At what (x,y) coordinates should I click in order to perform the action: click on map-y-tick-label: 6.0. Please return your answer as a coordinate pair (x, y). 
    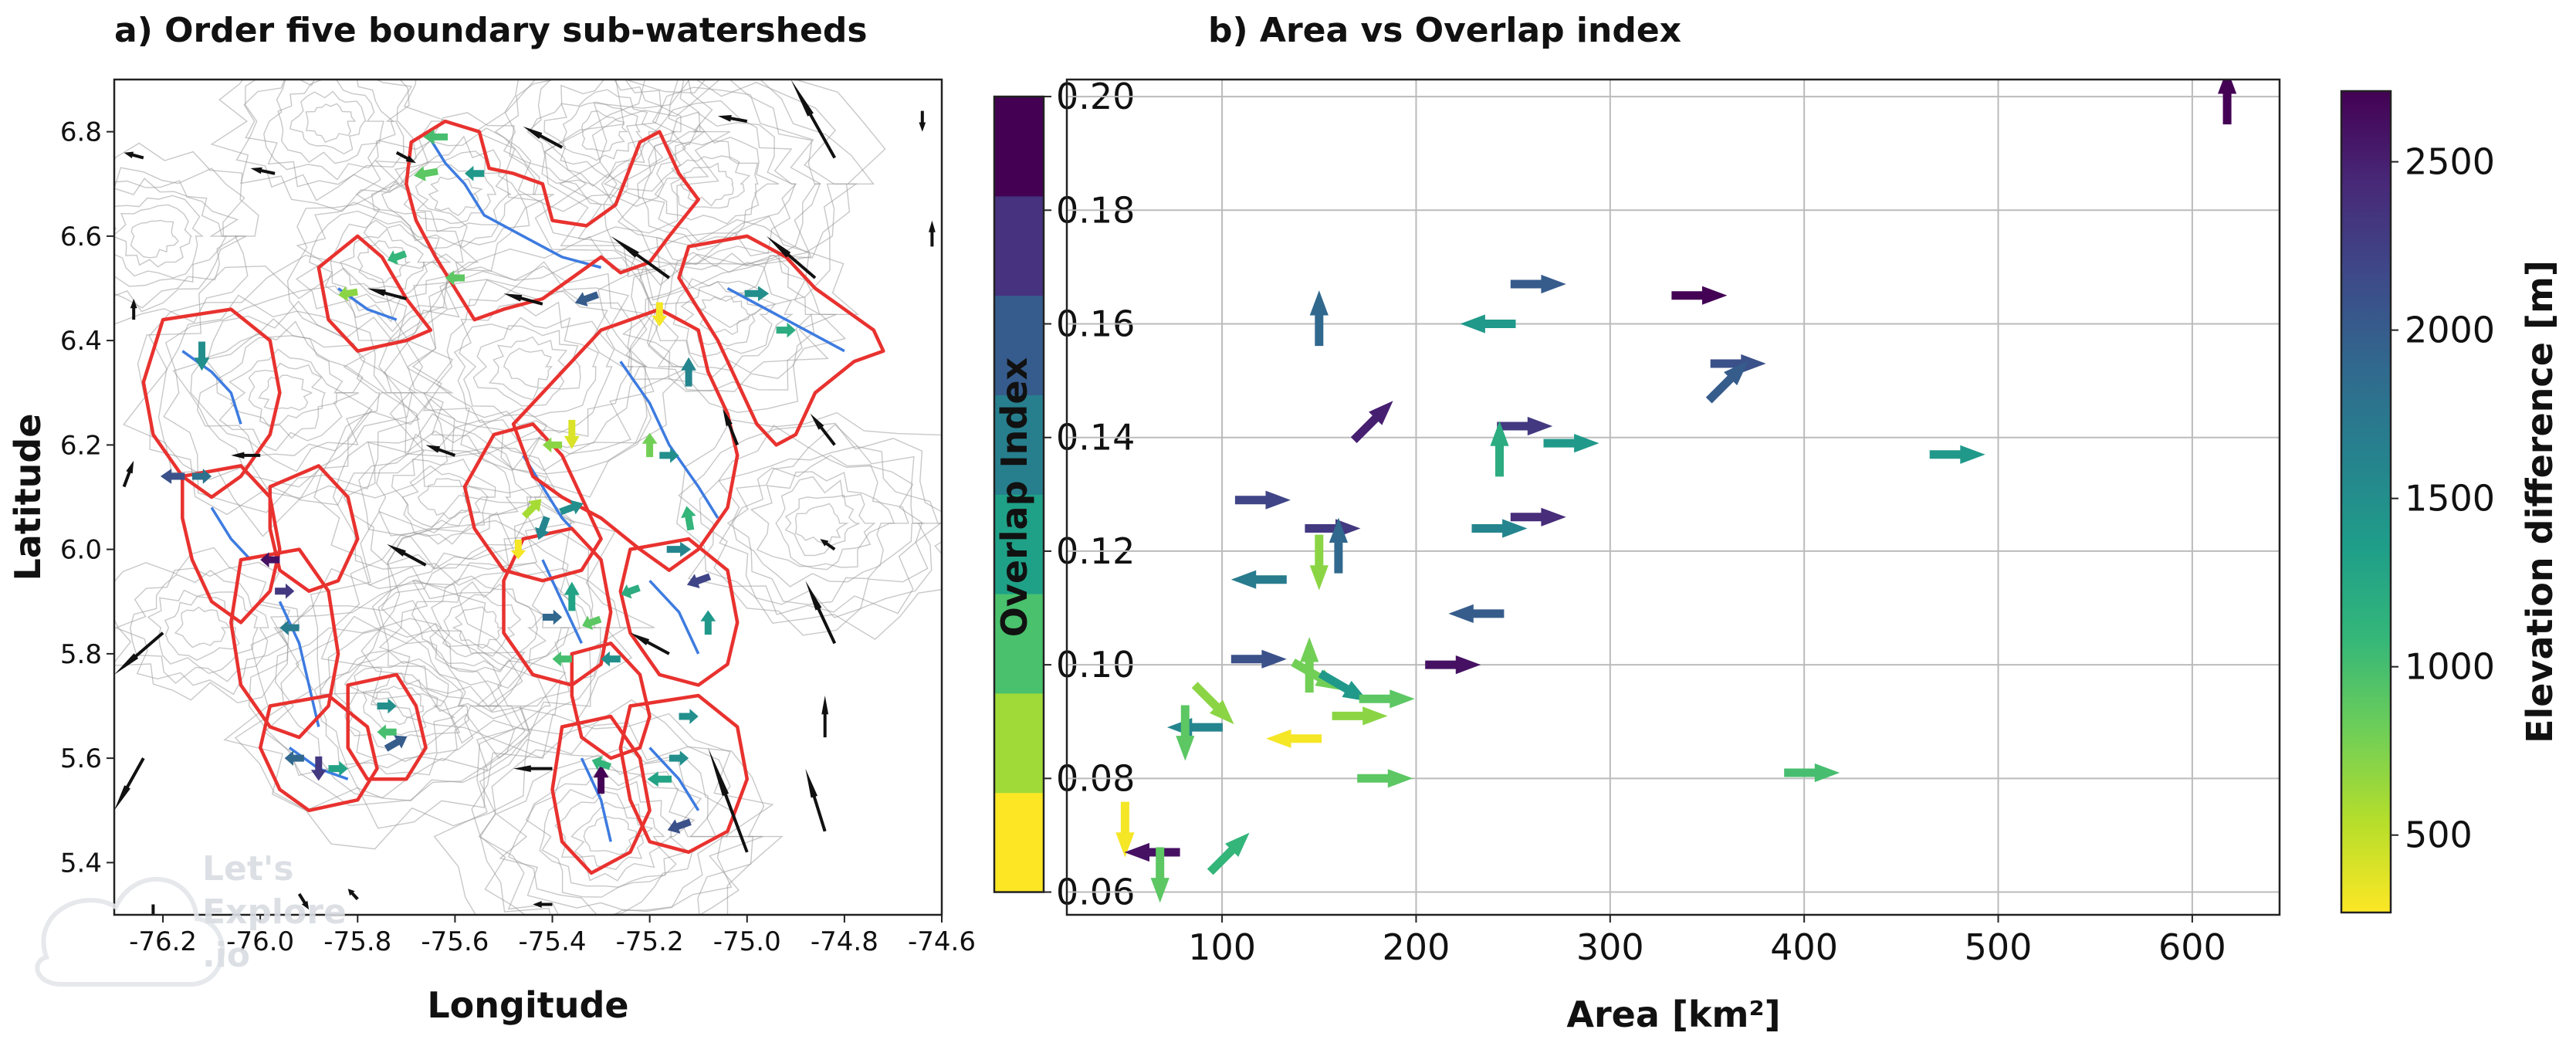
    Looking at the image, I should click on (81, 550).